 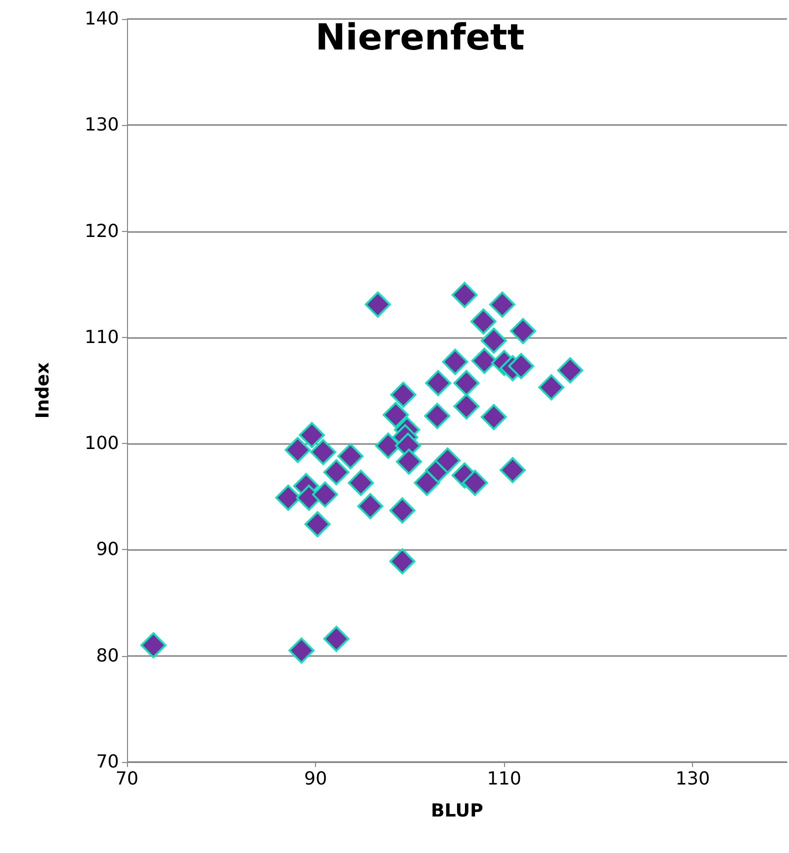 I want to click on chart-title: Nierenfett, so click(x=420, y=38).